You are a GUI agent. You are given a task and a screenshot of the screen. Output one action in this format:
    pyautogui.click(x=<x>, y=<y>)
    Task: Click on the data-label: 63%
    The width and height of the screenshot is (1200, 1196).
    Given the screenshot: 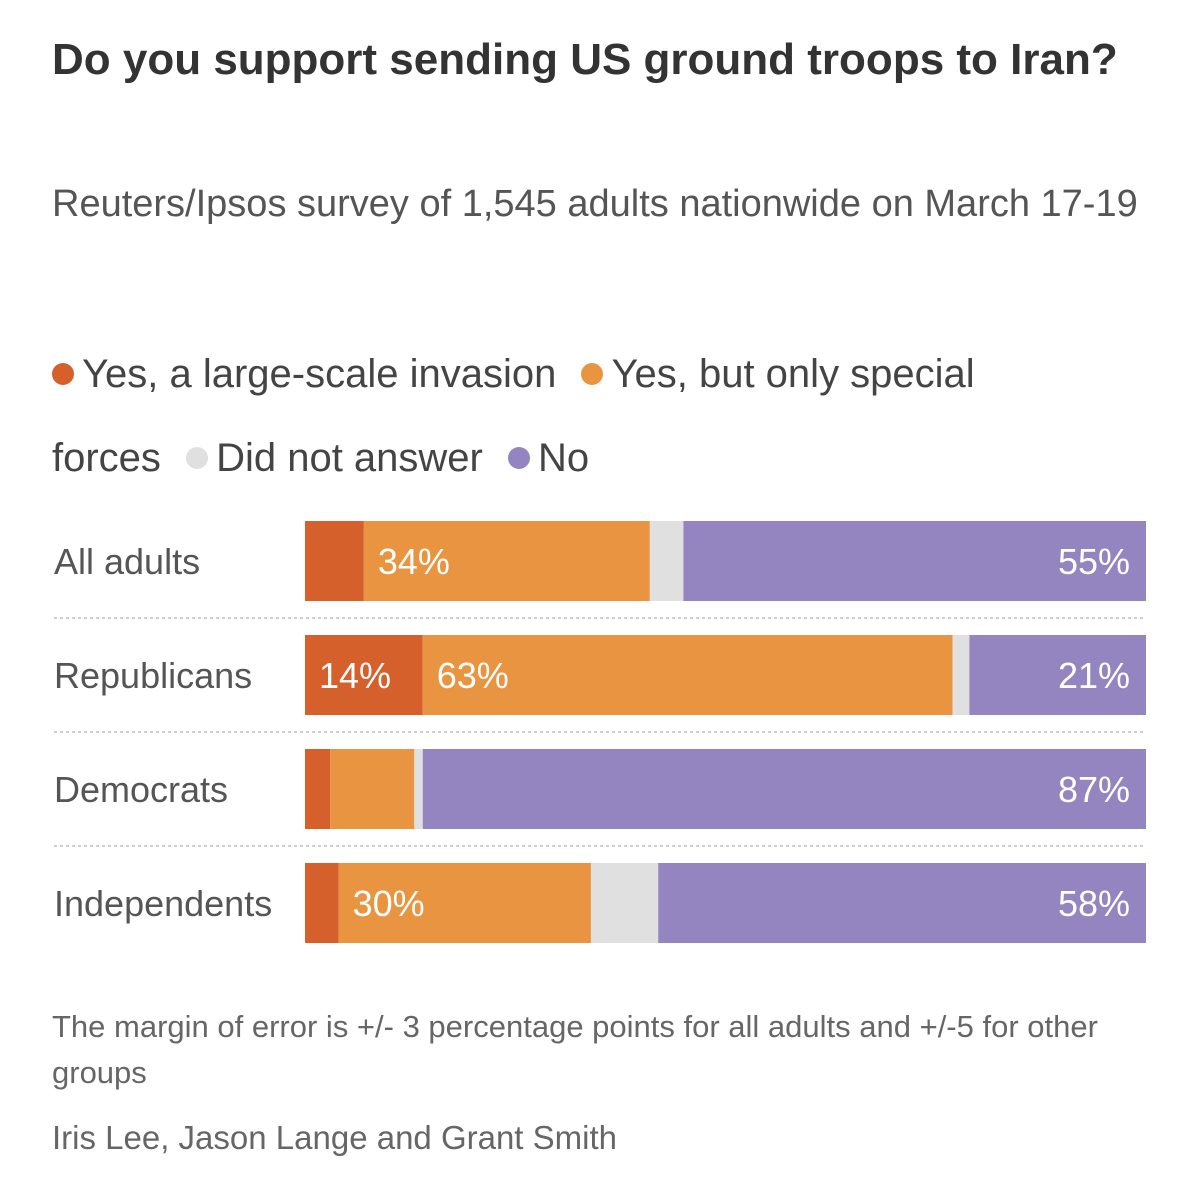 What is the action you would take?
    pyautogui.click(x=473, y=675)
    